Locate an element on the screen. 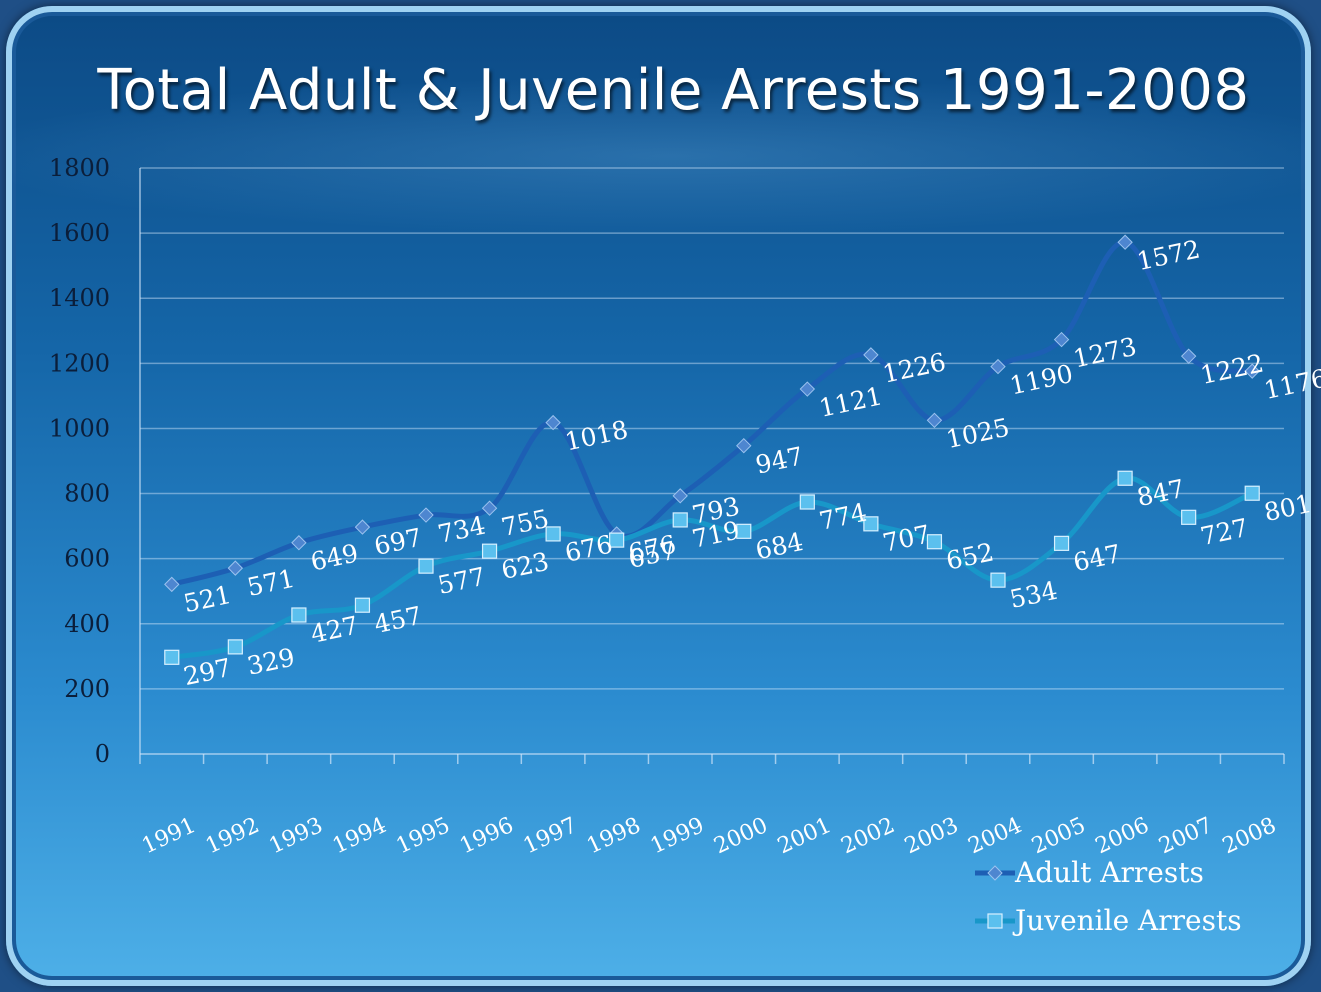 Image resolution: width=1321 pixels, height=992 pixels. juvenile-data-label: 707 is located at coordinates (906, 538).